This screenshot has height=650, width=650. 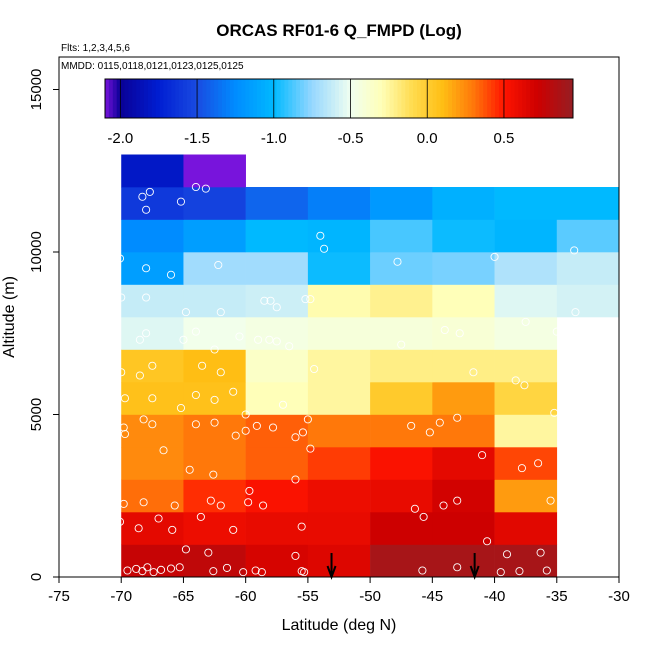 I want to click on colorbar-frame, so click(x=339, y=98).